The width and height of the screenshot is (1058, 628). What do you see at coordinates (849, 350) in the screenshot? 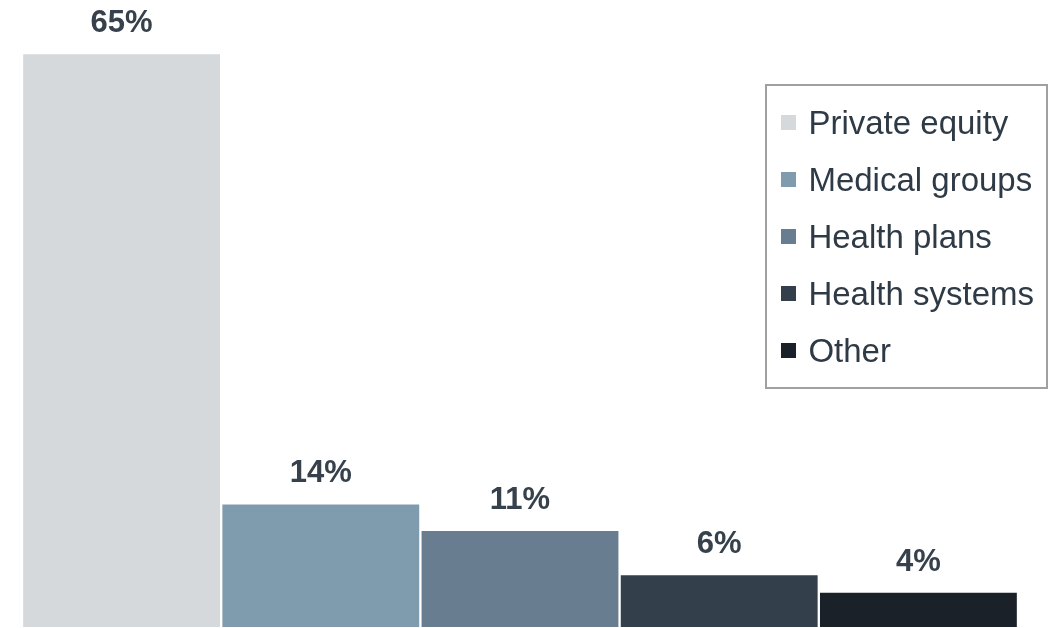
I see `legend-label: Other` at bounding box center [849, 350].